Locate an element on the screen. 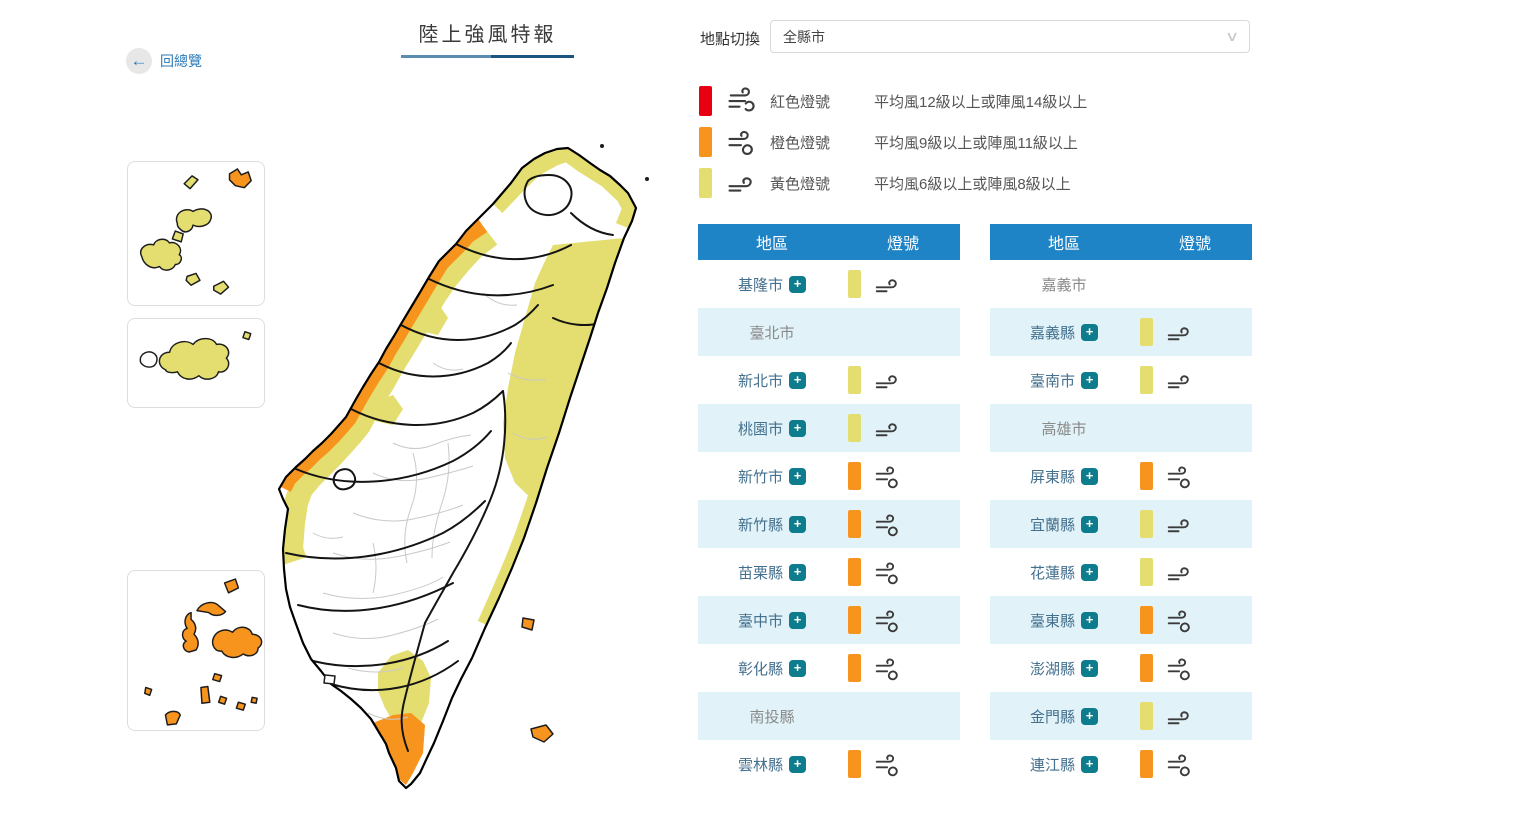 This screenshot has height=814, width=1514. table-row: 南投縣+ is located at coordinates (829, 716).